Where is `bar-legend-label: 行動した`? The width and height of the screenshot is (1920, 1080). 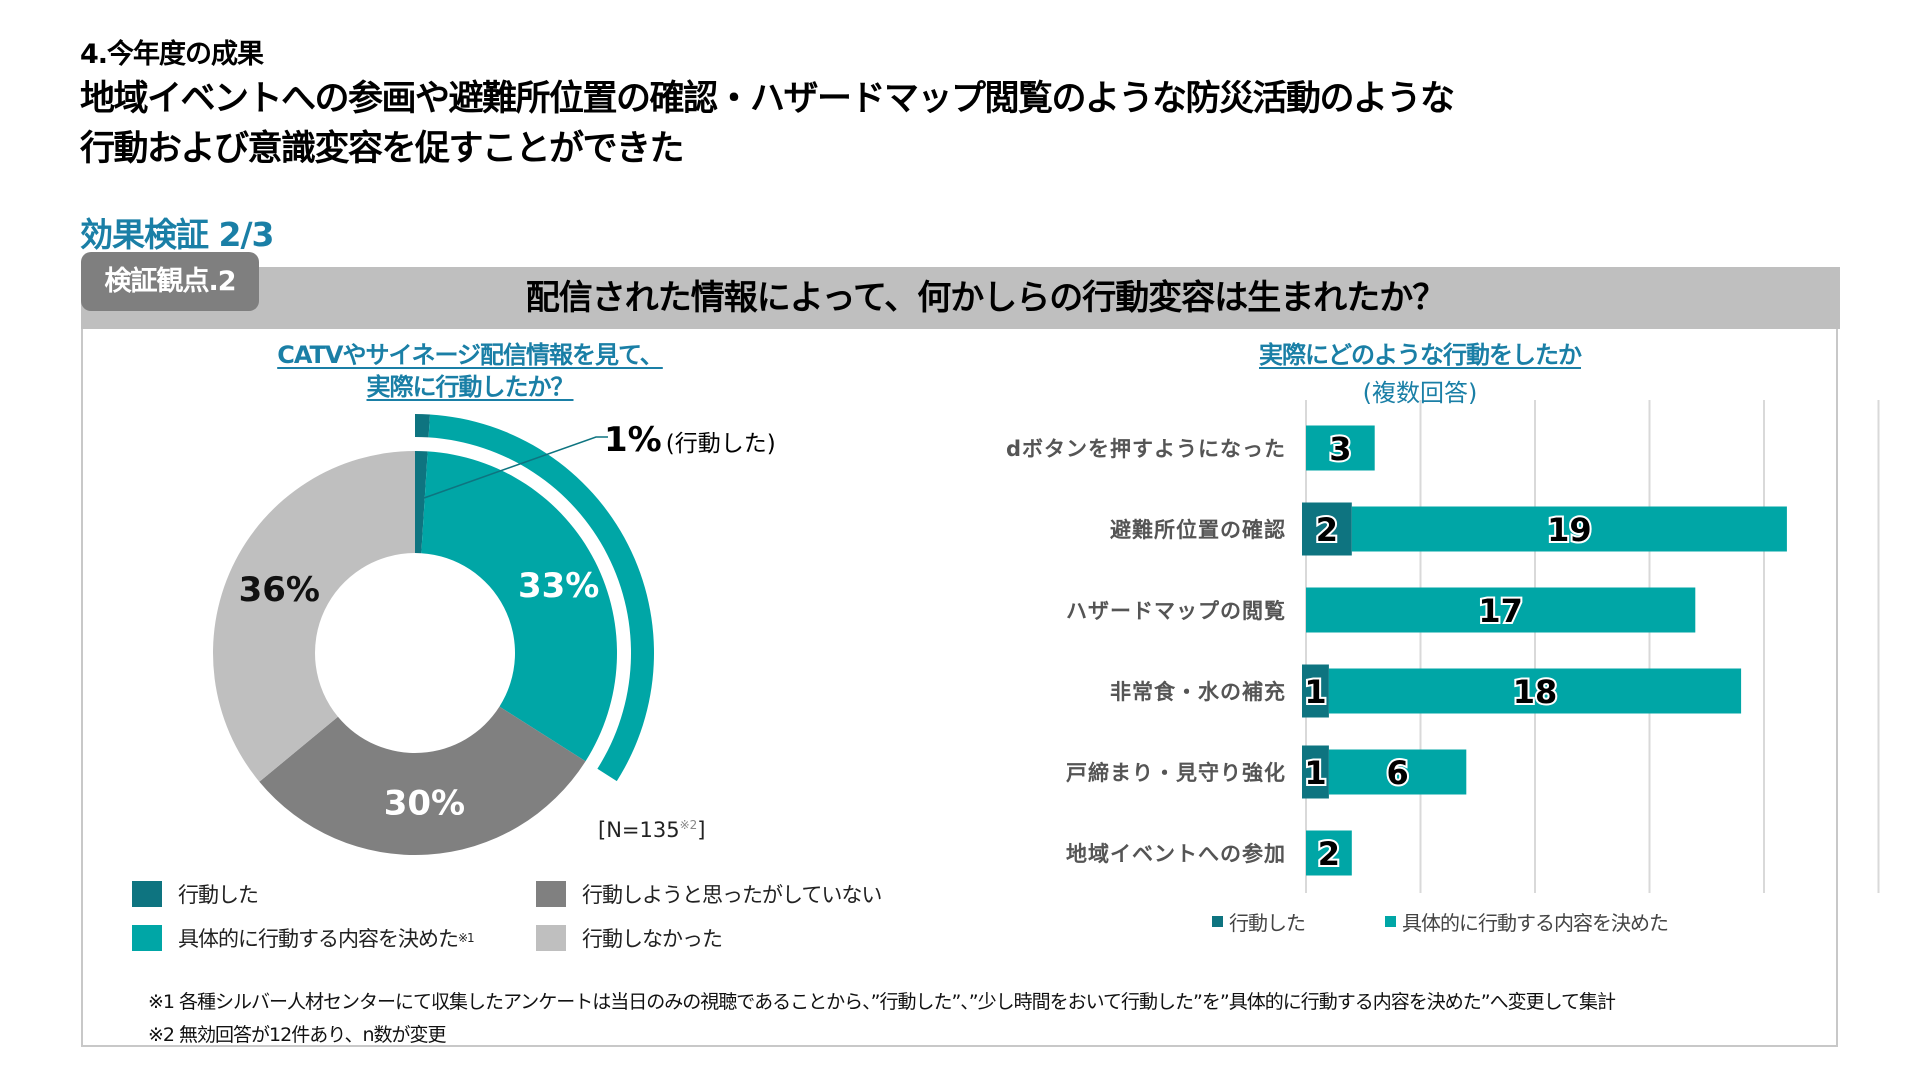
bar-legend-label: 行動した is located at coordinates (1267, 923).